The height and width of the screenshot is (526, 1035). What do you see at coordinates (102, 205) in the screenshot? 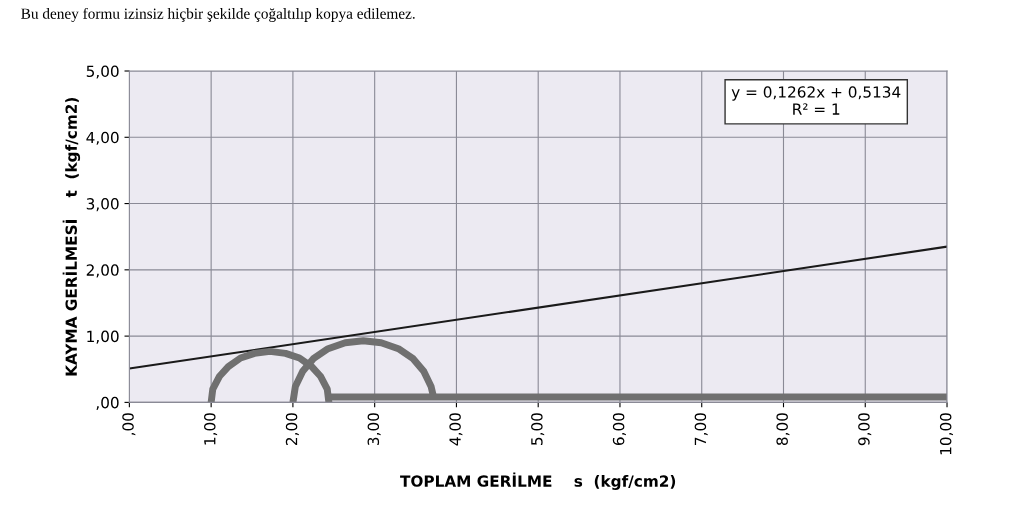
I see `y-tick-label: 3,00` at bounding box center [102, 205].